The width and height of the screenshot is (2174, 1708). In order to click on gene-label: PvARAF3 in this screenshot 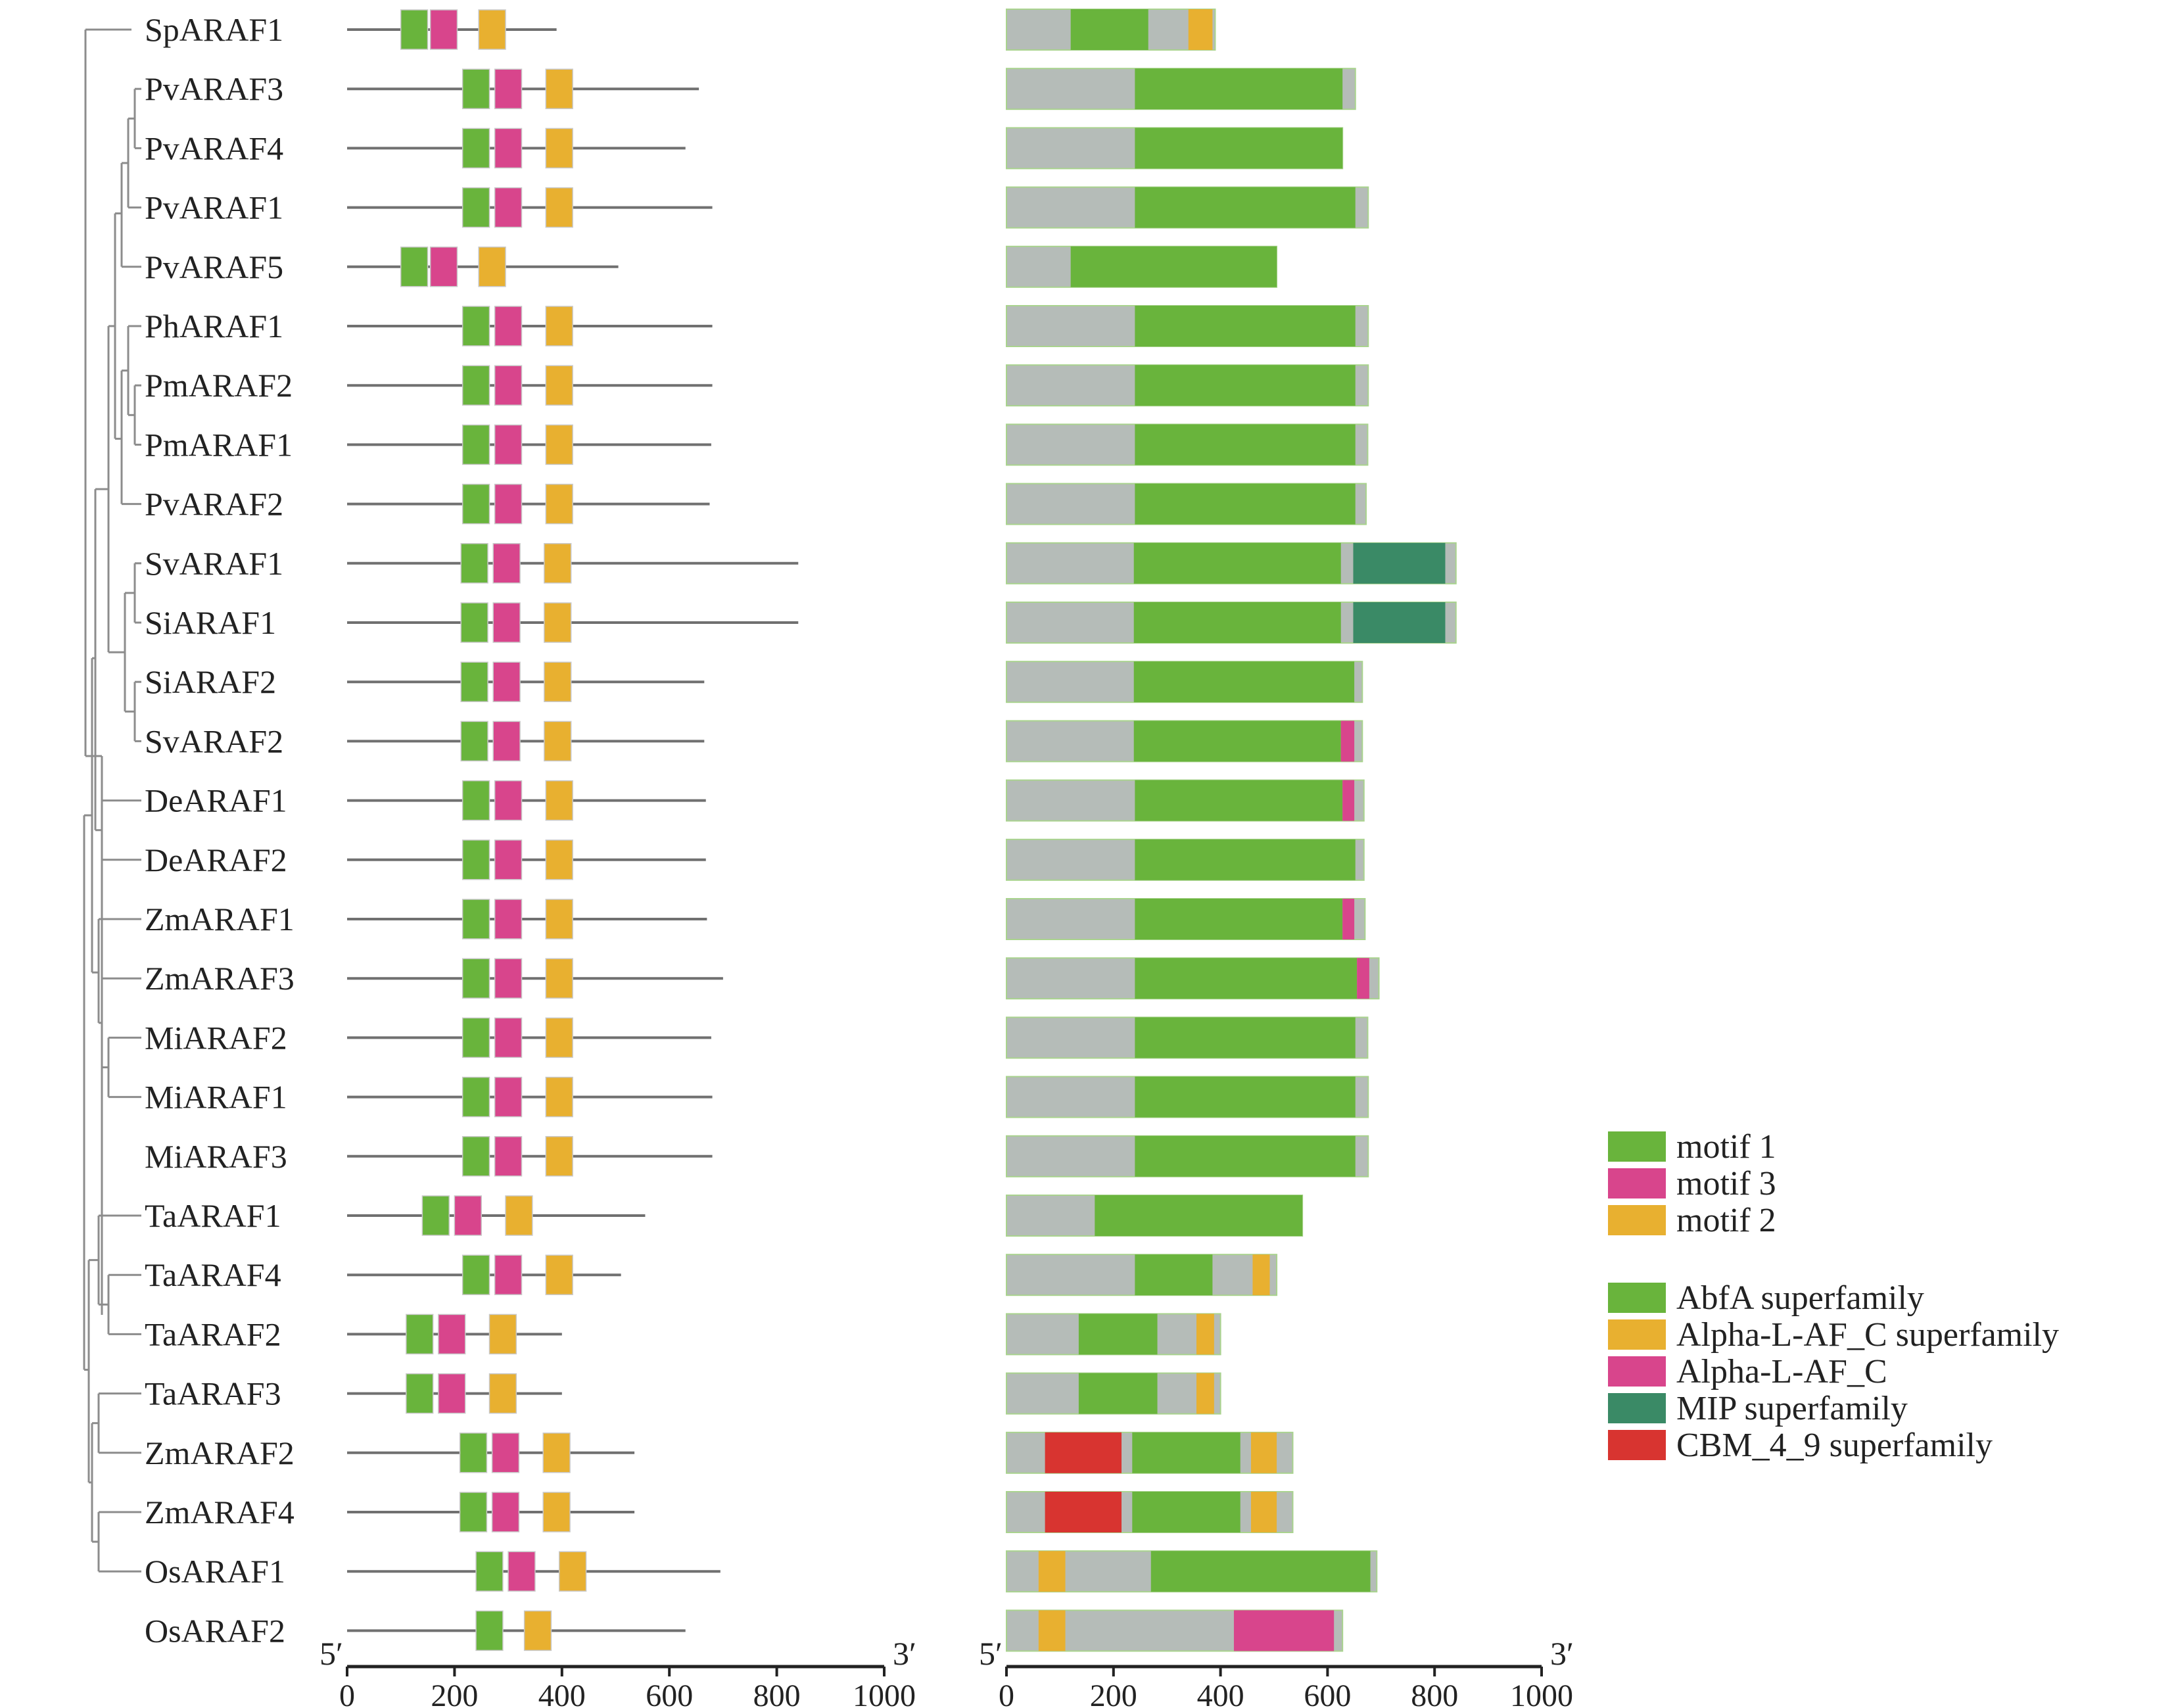, I will do `click(214, 88)`.